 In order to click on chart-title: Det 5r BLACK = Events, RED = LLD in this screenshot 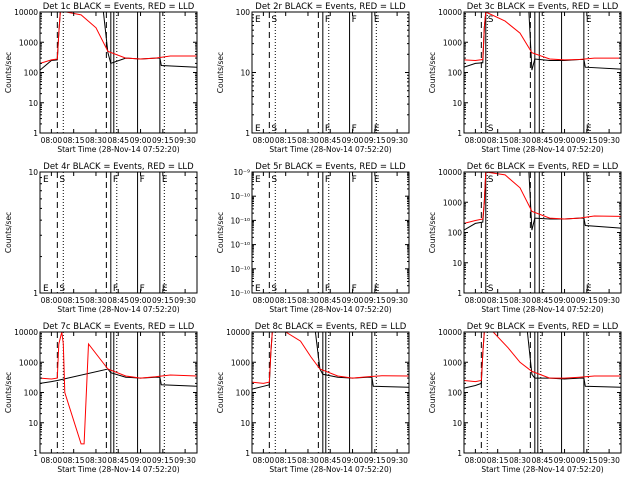, I will do `click(330, 167)`.